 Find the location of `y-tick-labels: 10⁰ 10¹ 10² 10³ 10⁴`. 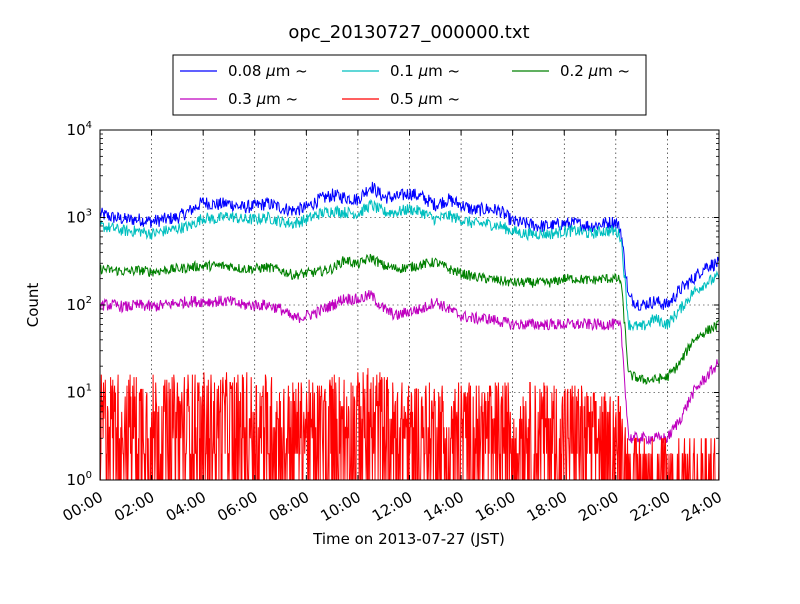

y-tick-labels: 10⁰ 10¹ 10² 10³ 10⁴ is located at coordinates (79, 304).